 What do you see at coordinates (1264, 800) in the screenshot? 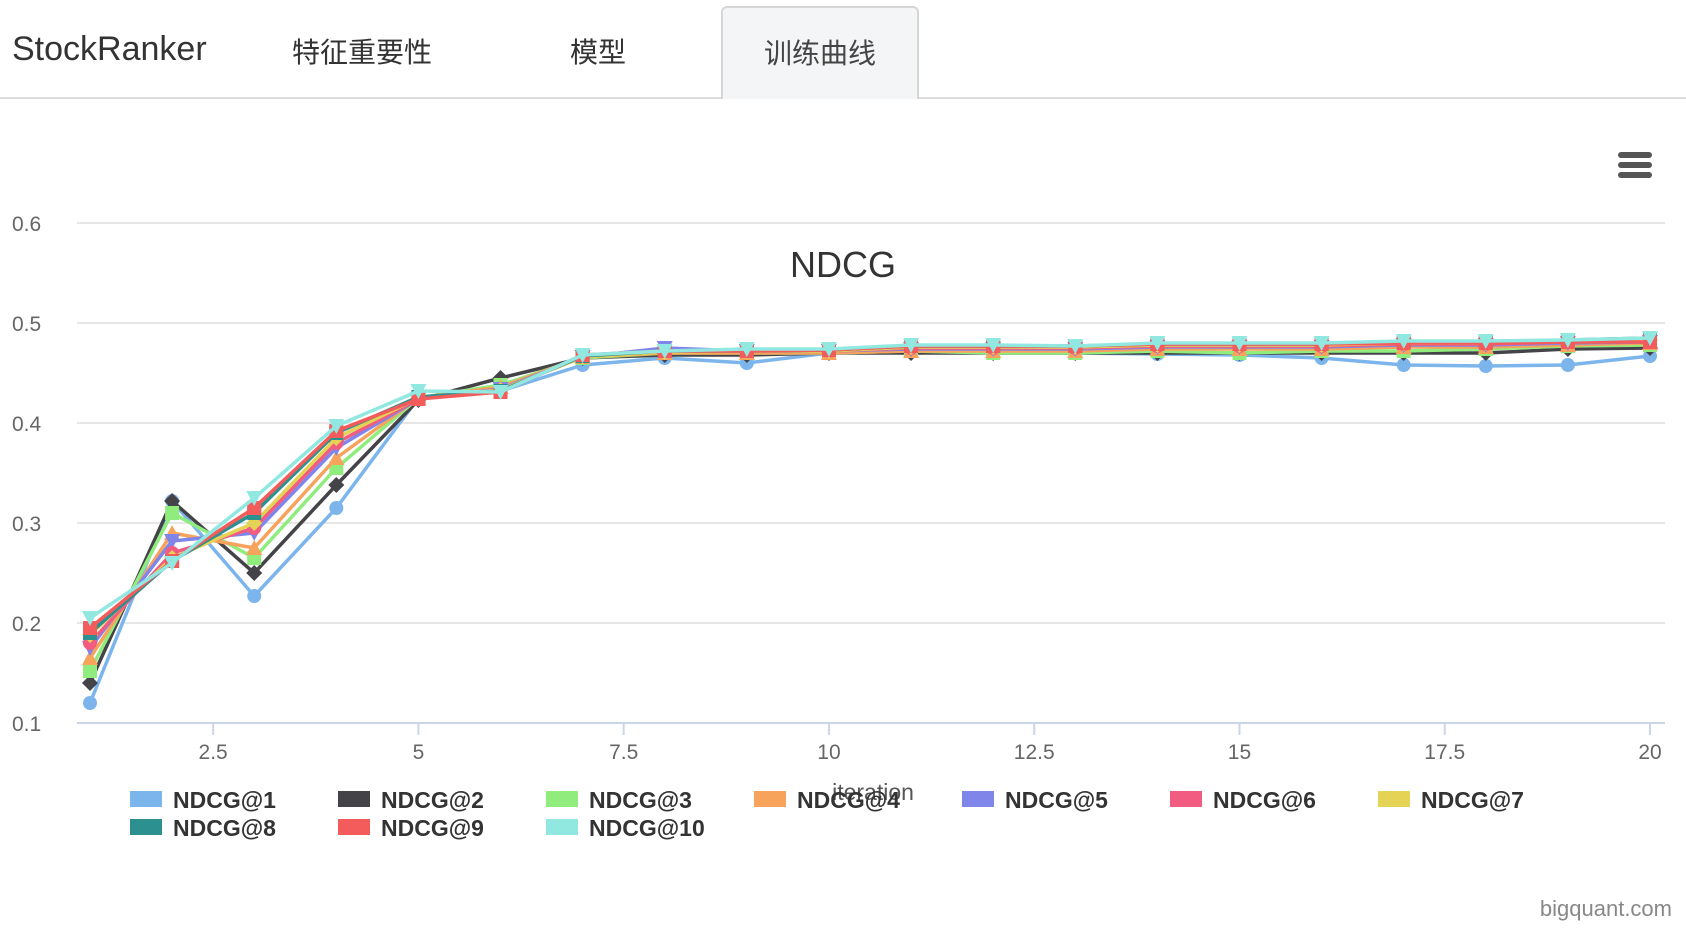
I see `legend-label: NDCG@6` at bounding box center [1264, 800].